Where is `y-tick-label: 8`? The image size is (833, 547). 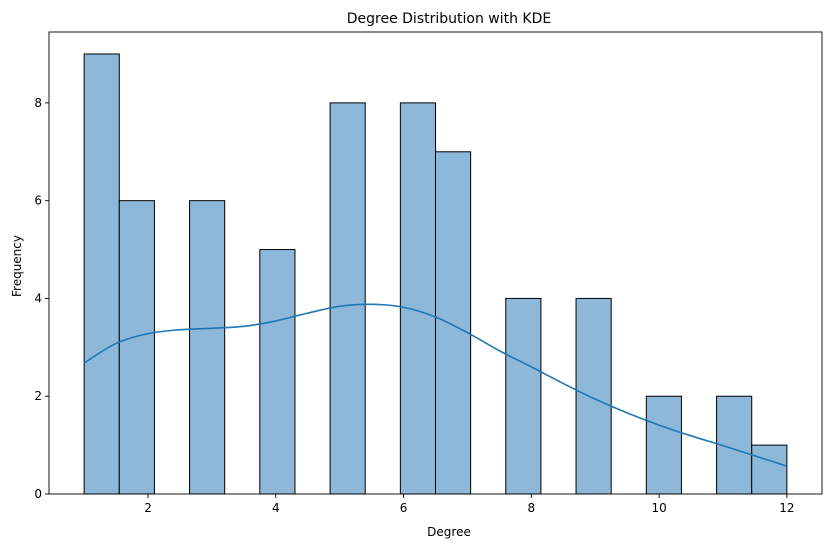
y-tick-label: 8 is located at coordinates (38, 103).